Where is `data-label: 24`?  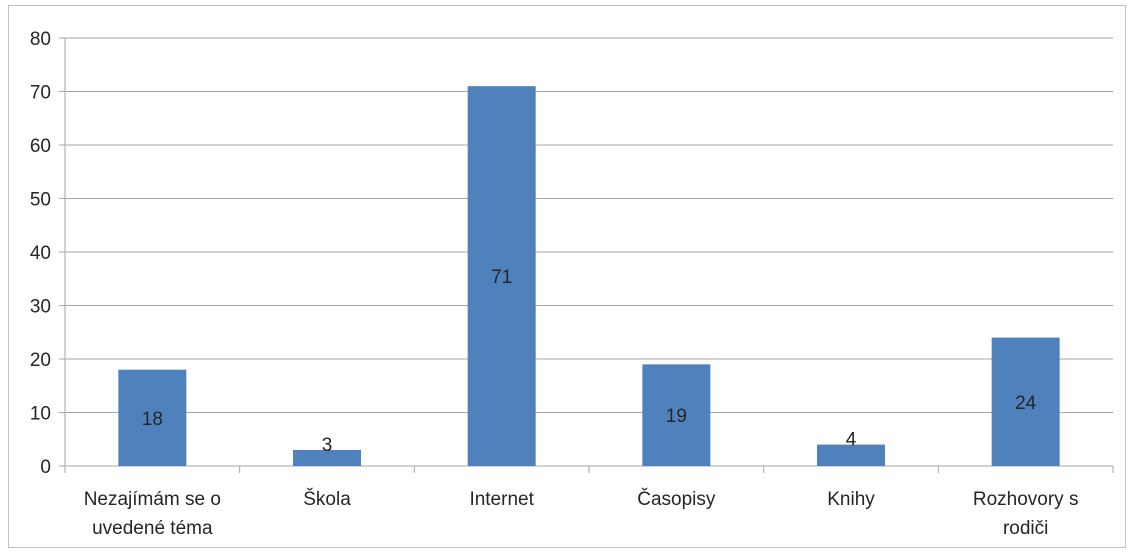 data-label: 24 is located at coordinates (1026, 403).